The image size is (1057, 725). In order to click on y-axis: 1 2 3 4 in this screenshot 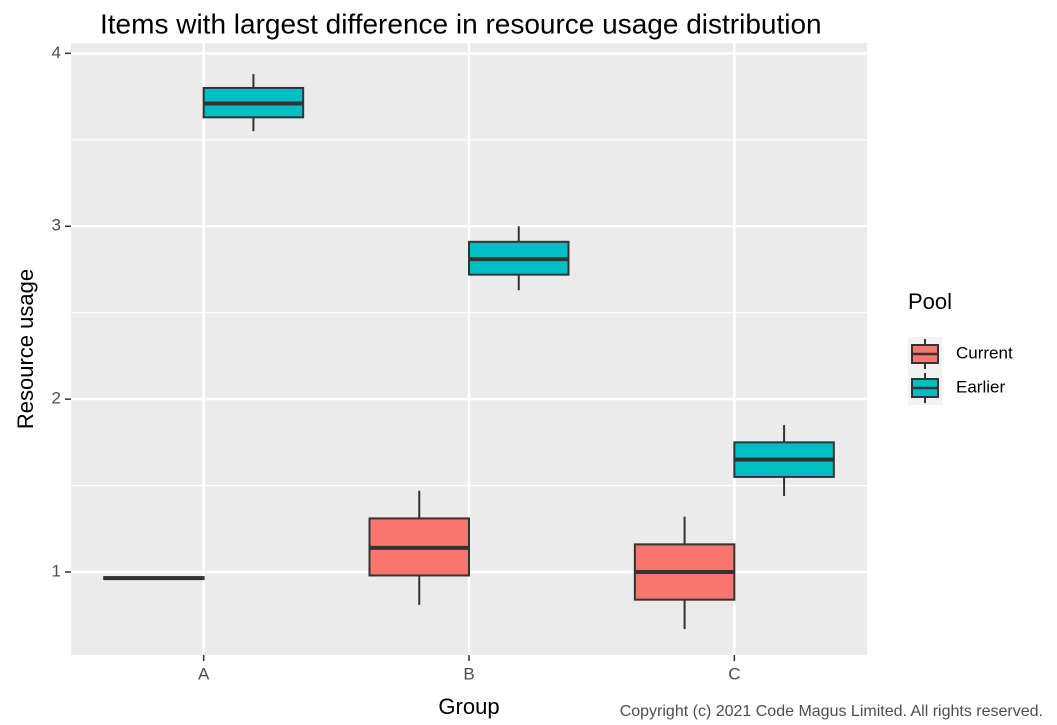, I will do `click(61, 312)`.